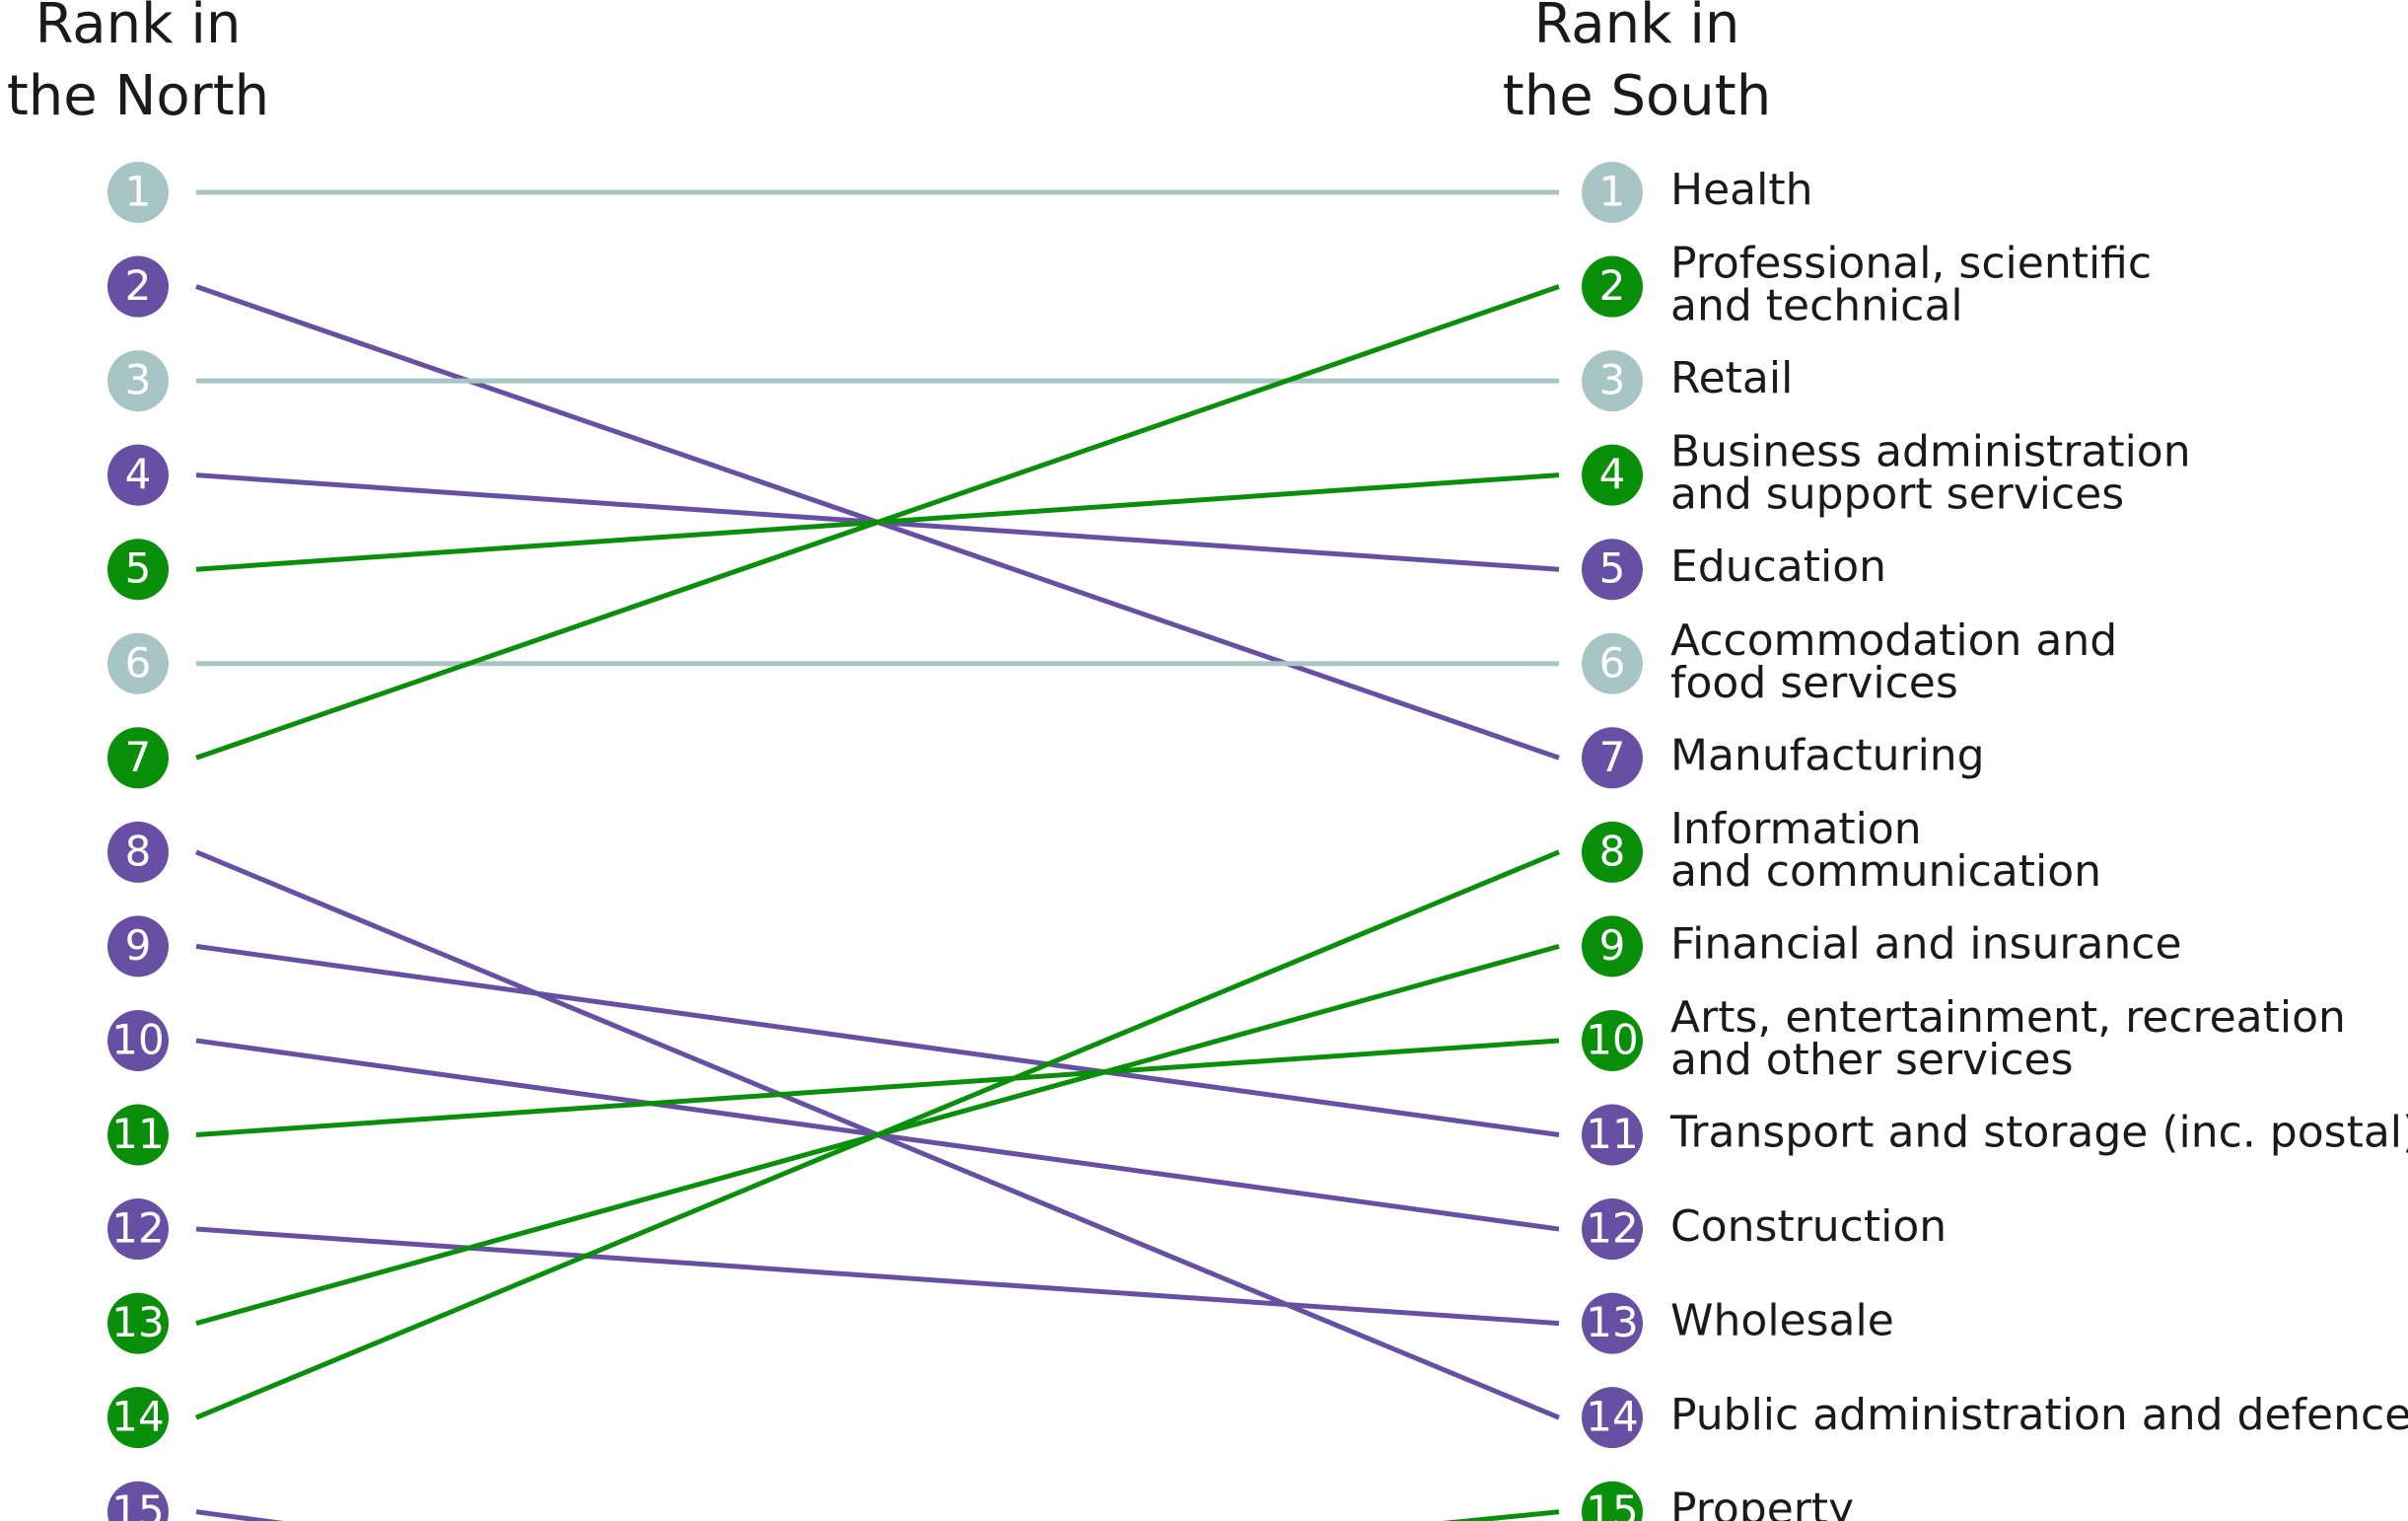 Image resolution: width=2408 pixels, height=1521 pixels. I want to click on industry-label: Financial and insurance, so click(1926, 944).